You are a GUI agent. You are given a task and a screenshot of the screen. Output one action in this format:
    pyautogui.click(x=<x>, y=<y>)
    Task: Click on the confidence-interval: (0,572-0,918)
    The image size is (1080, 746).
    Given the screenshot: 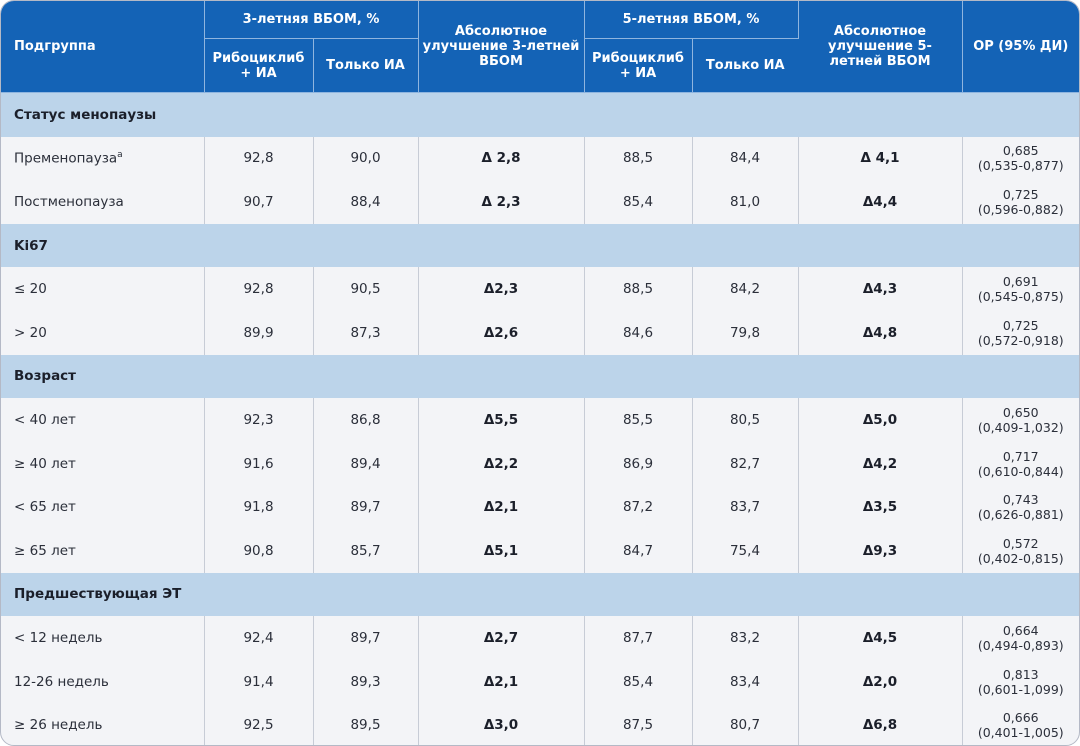 What is the action you would take?
    pyautogui.click(x=1020, y=340)
    